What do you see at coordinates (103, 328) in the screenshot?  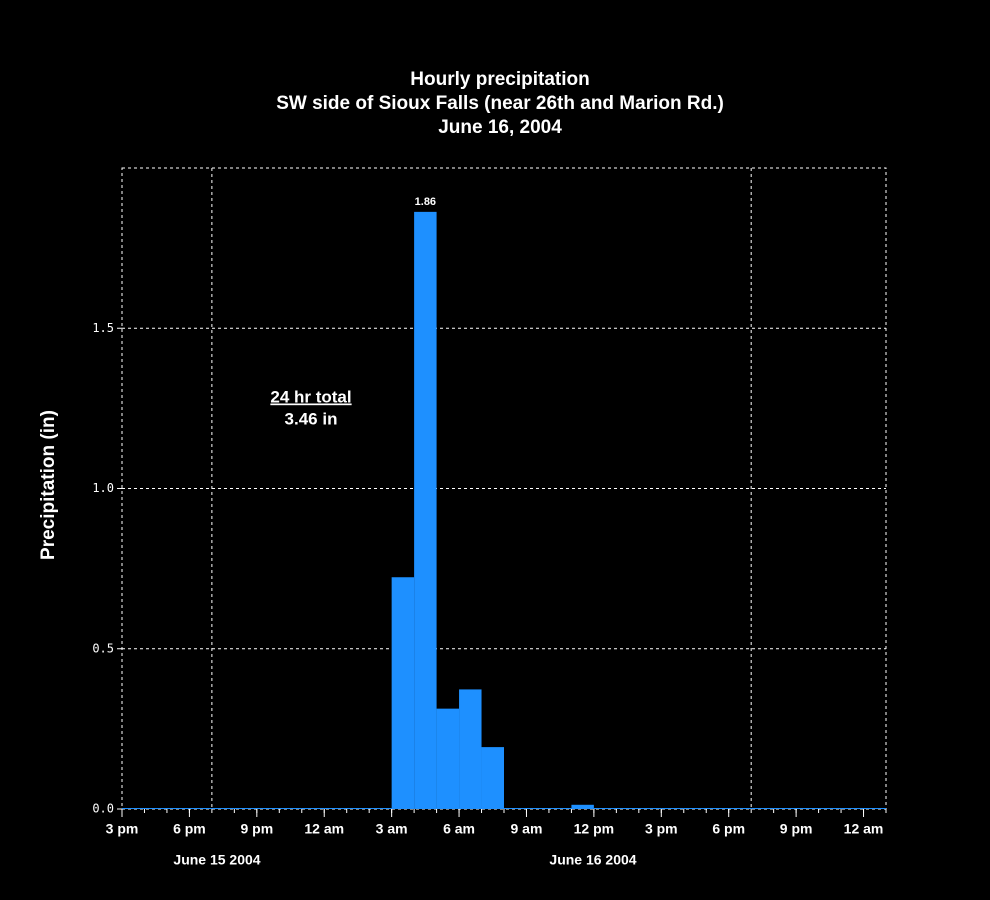 I see `y-tick-label: 1.5` at bounding box center [103, 328].